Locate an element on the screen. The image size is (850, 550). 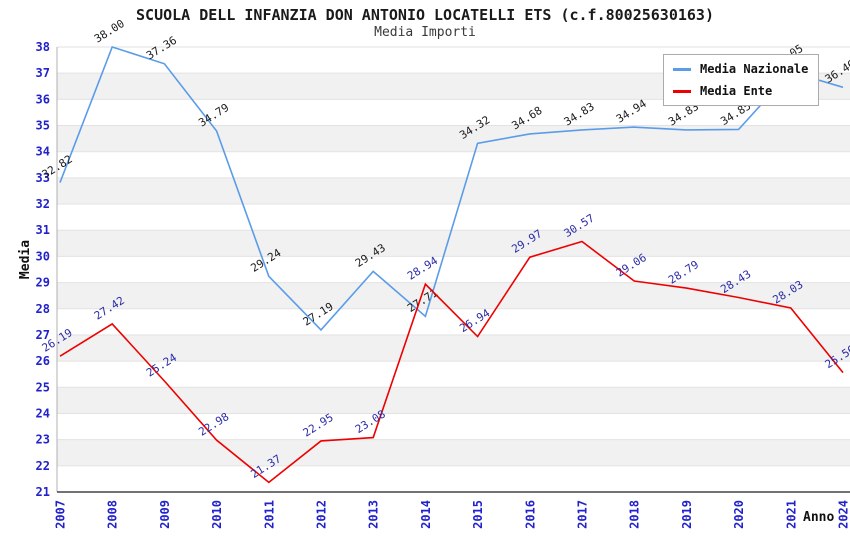
x-tick-label: 2018 is located at coordinates (635, 514).